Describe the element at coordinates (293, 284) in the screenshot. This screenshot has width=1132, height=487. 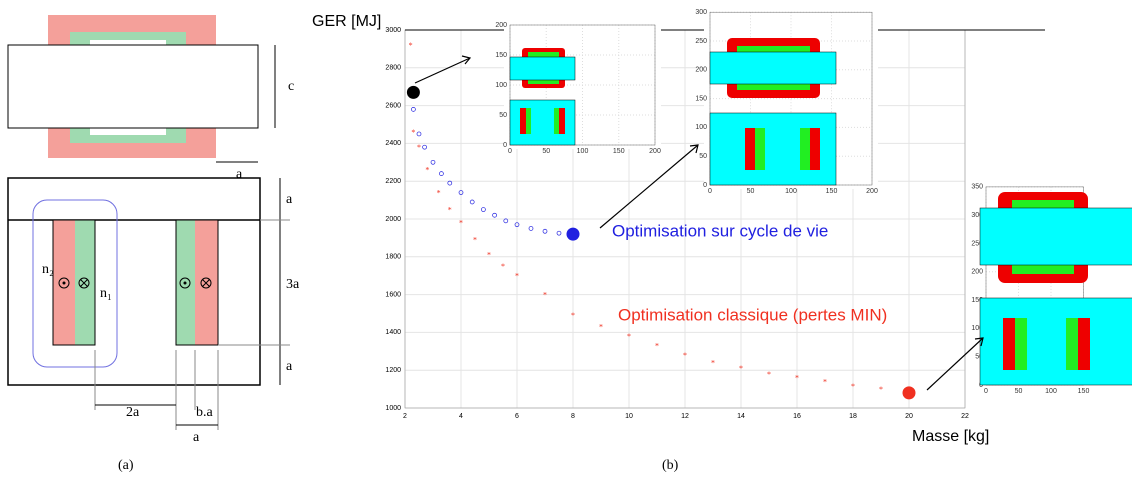
I see `dim-label: 3a` at that location.